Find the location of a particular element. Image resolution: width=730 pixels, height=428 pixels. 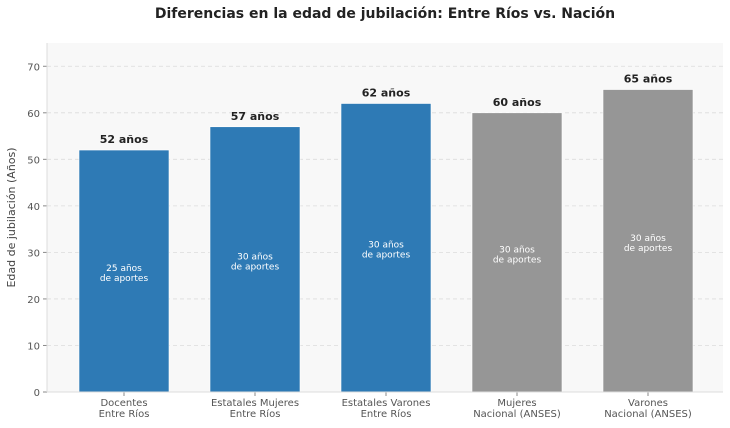

x-tick-label: Docentes is located at coordinates (123, 403).